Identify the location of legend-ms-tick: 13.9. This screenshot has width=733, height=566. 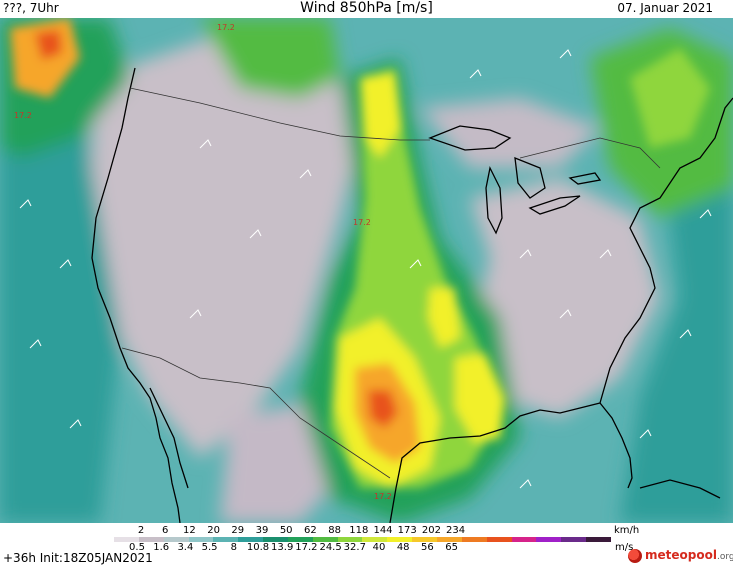
(282, 547).